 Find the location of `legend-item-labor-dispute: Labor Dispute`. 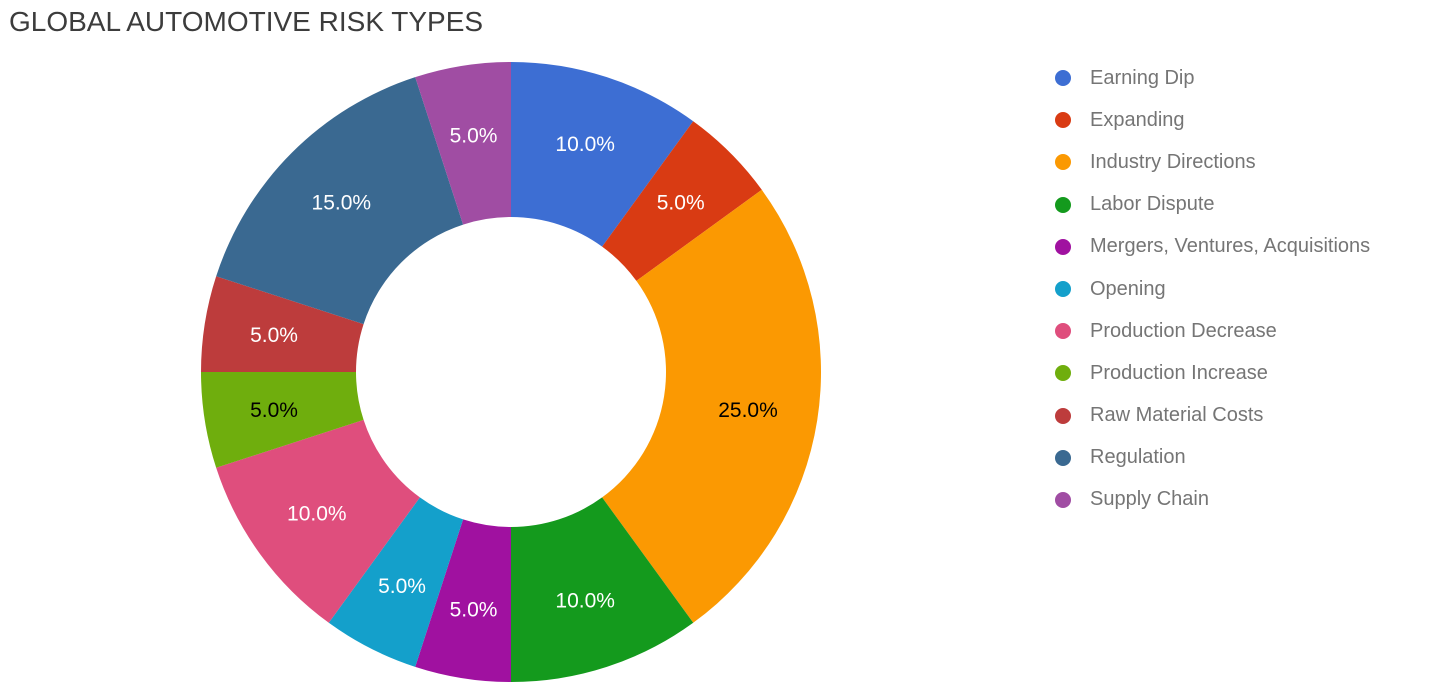

legend-item-labor-dispute: Labor Dispute is located at coordinates (1208, 205).